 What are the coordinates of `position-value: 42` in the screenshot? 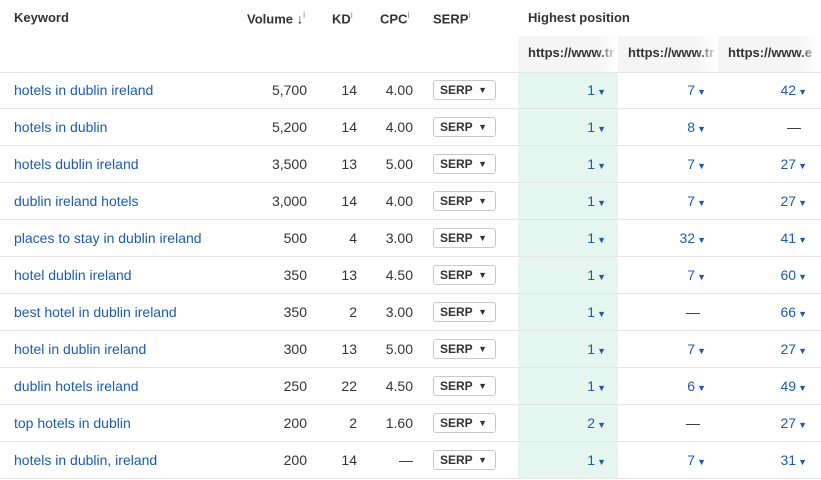 It's located at (788, 90).